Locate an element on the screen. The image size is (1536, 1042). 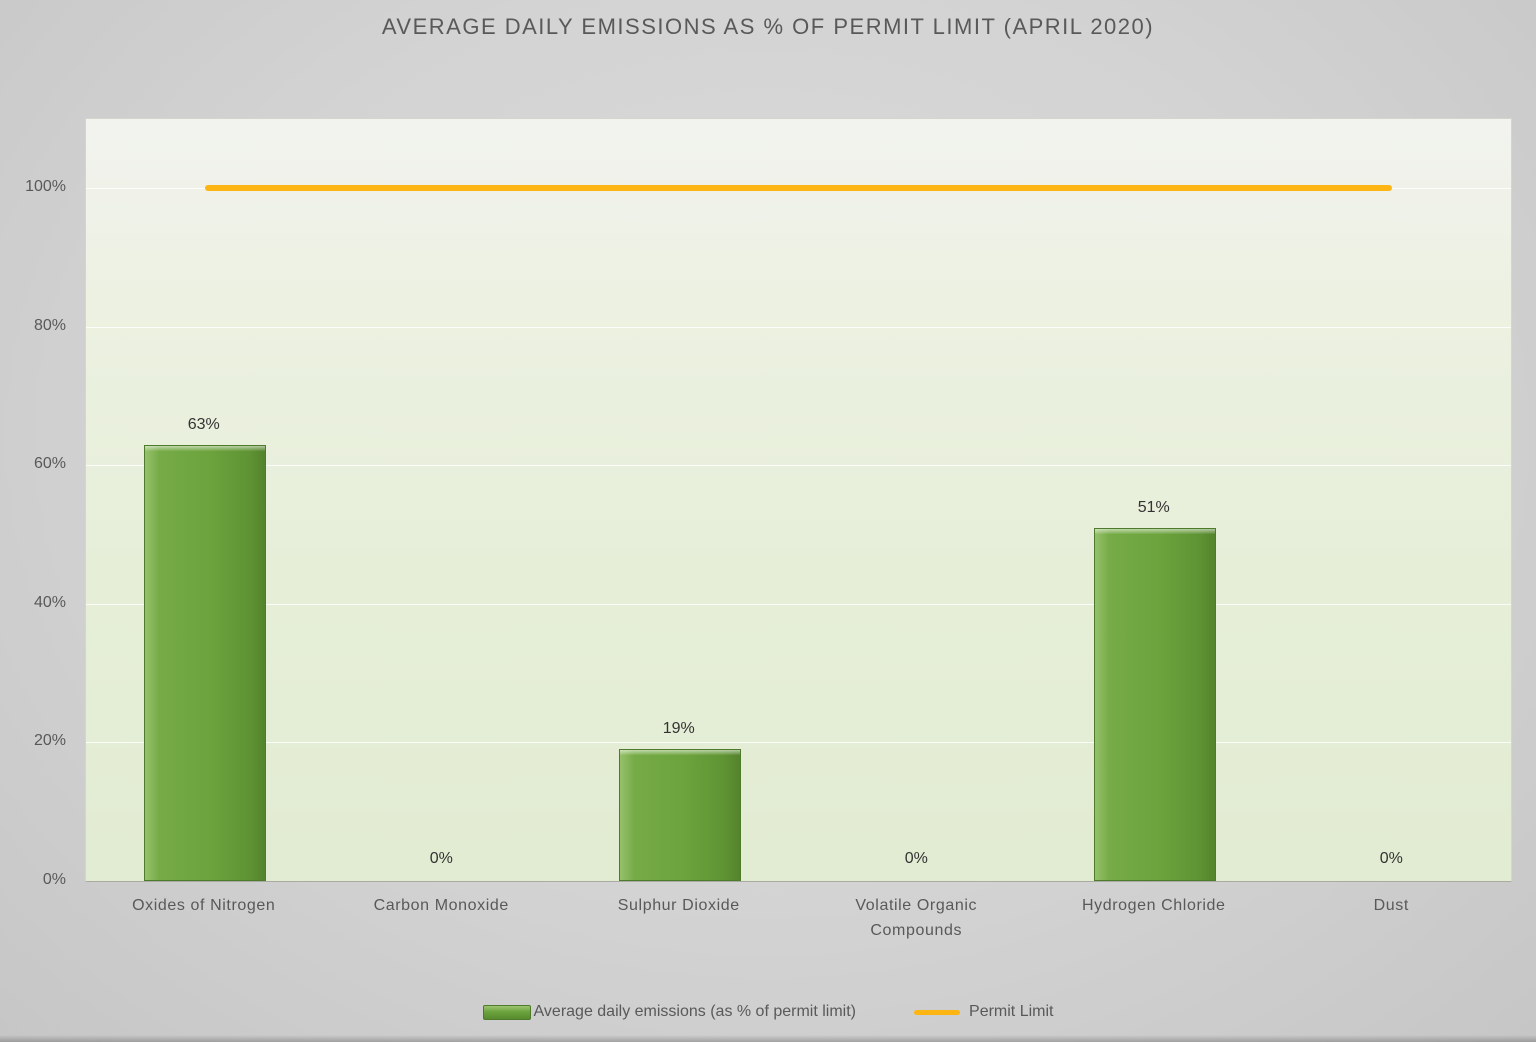
y-axis-label: 40% is located at coordinates (49, 602).